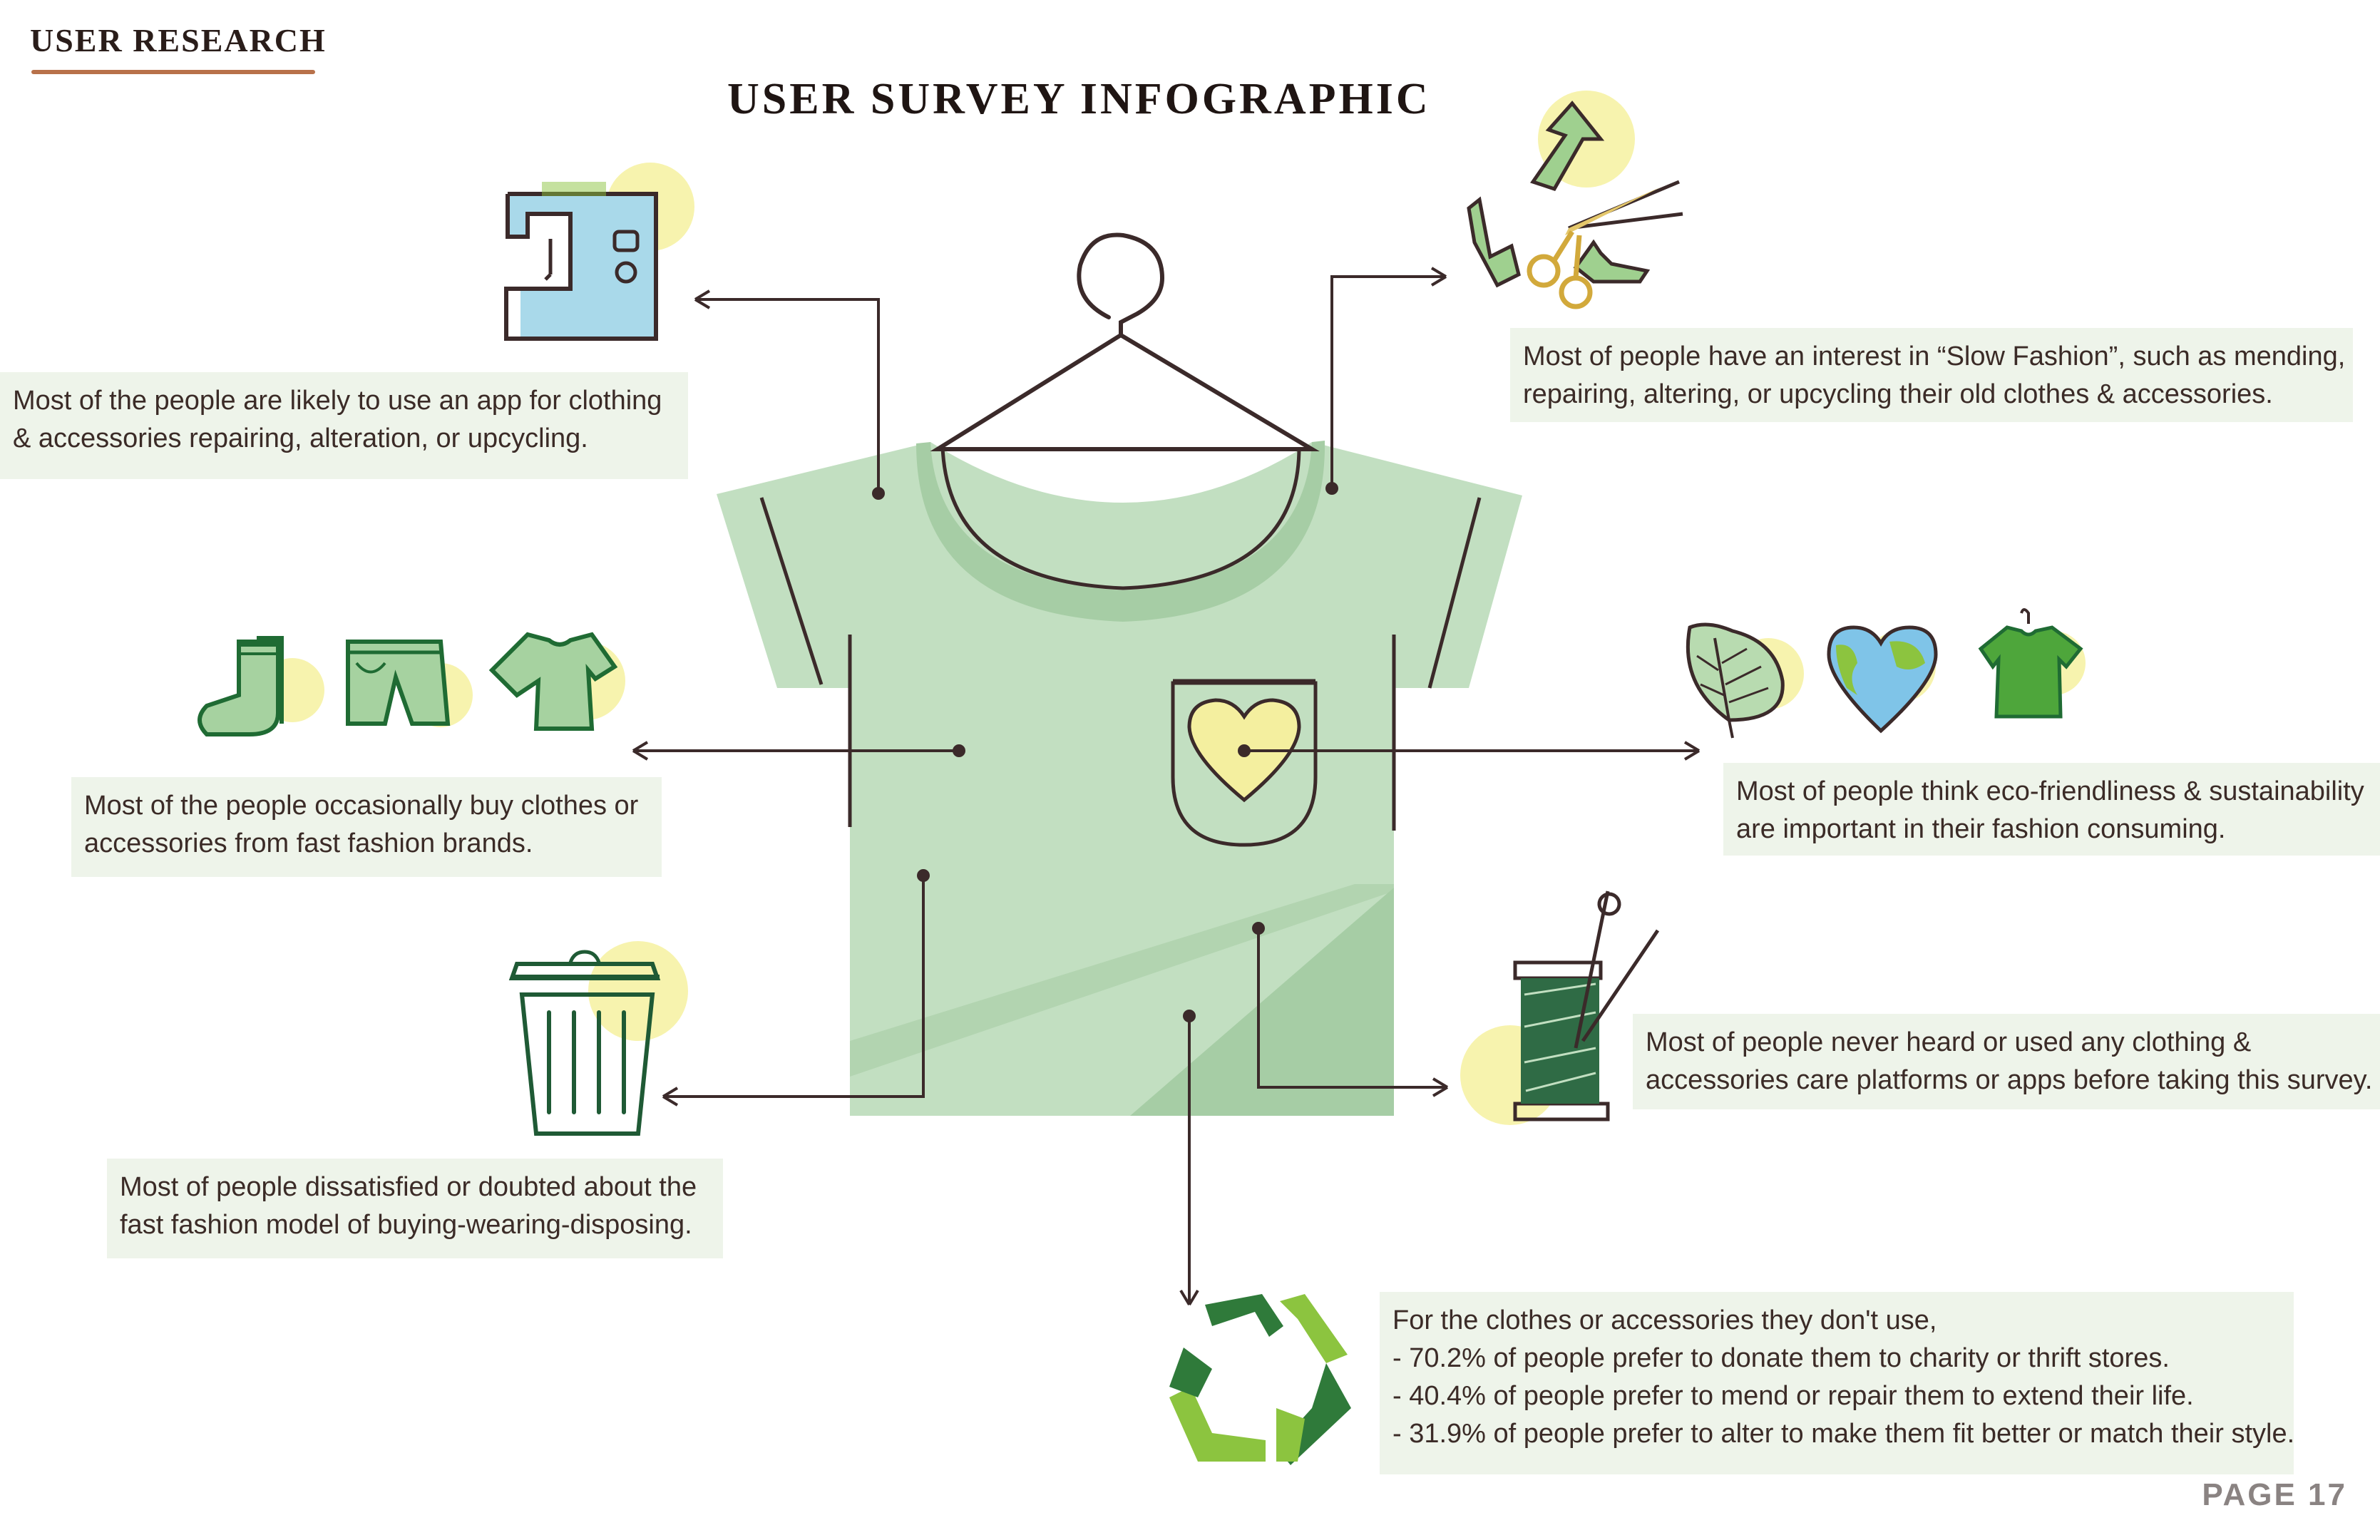 The width and height of the screenshot is (2380, 1540). I want to click on hanging-shirt-icon, so click(2032, 663).